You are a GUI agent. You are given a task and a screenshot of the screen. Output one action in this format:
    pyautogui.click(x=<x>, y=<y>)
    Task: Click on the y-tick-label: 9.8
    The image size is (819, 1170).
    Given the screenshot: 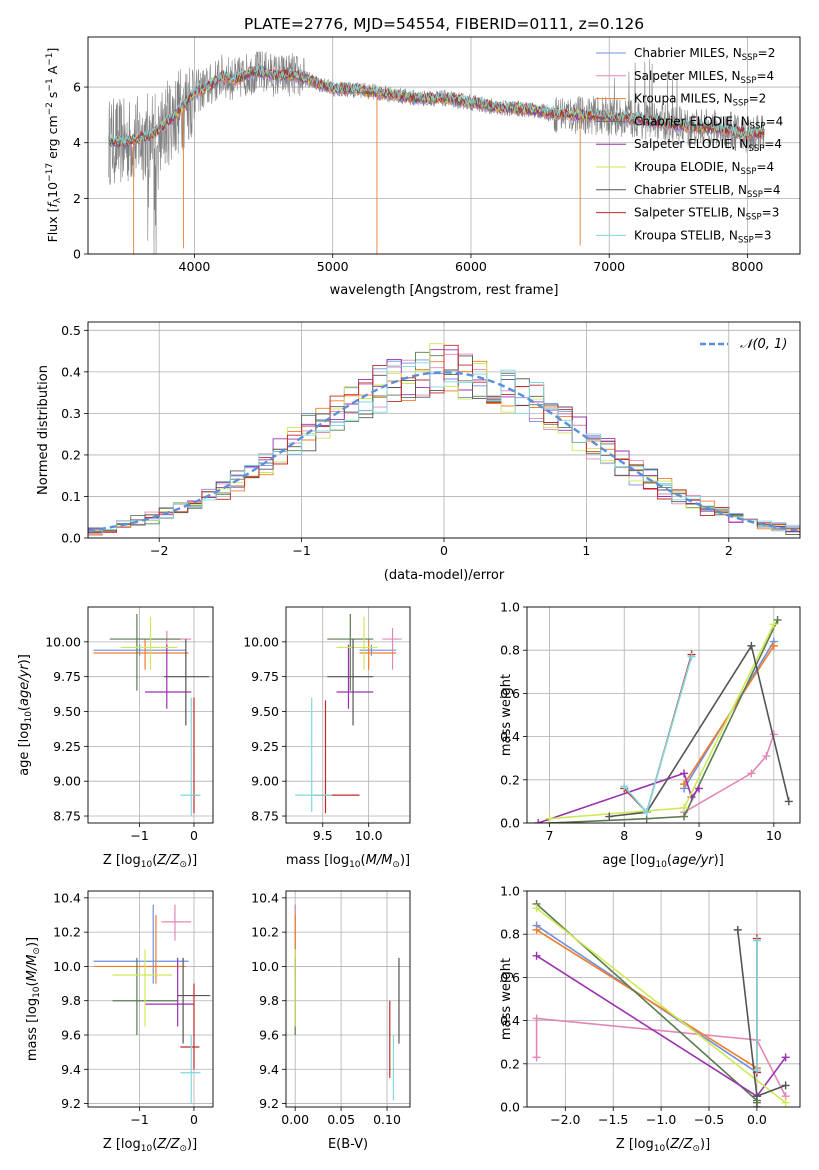 What is the action you would take?
    pyautogui.click(x=71, y=1000)
    